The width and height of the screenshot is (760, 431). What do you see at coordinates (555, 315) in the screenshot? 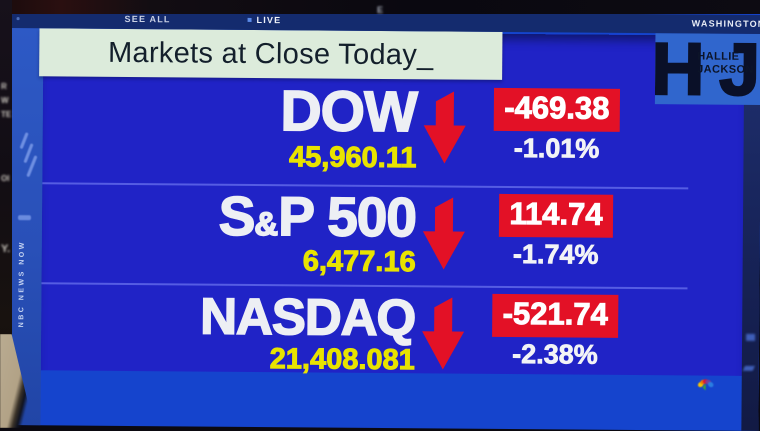
I see `change-value-badge: -521.74` at bounding box center [555, 315].